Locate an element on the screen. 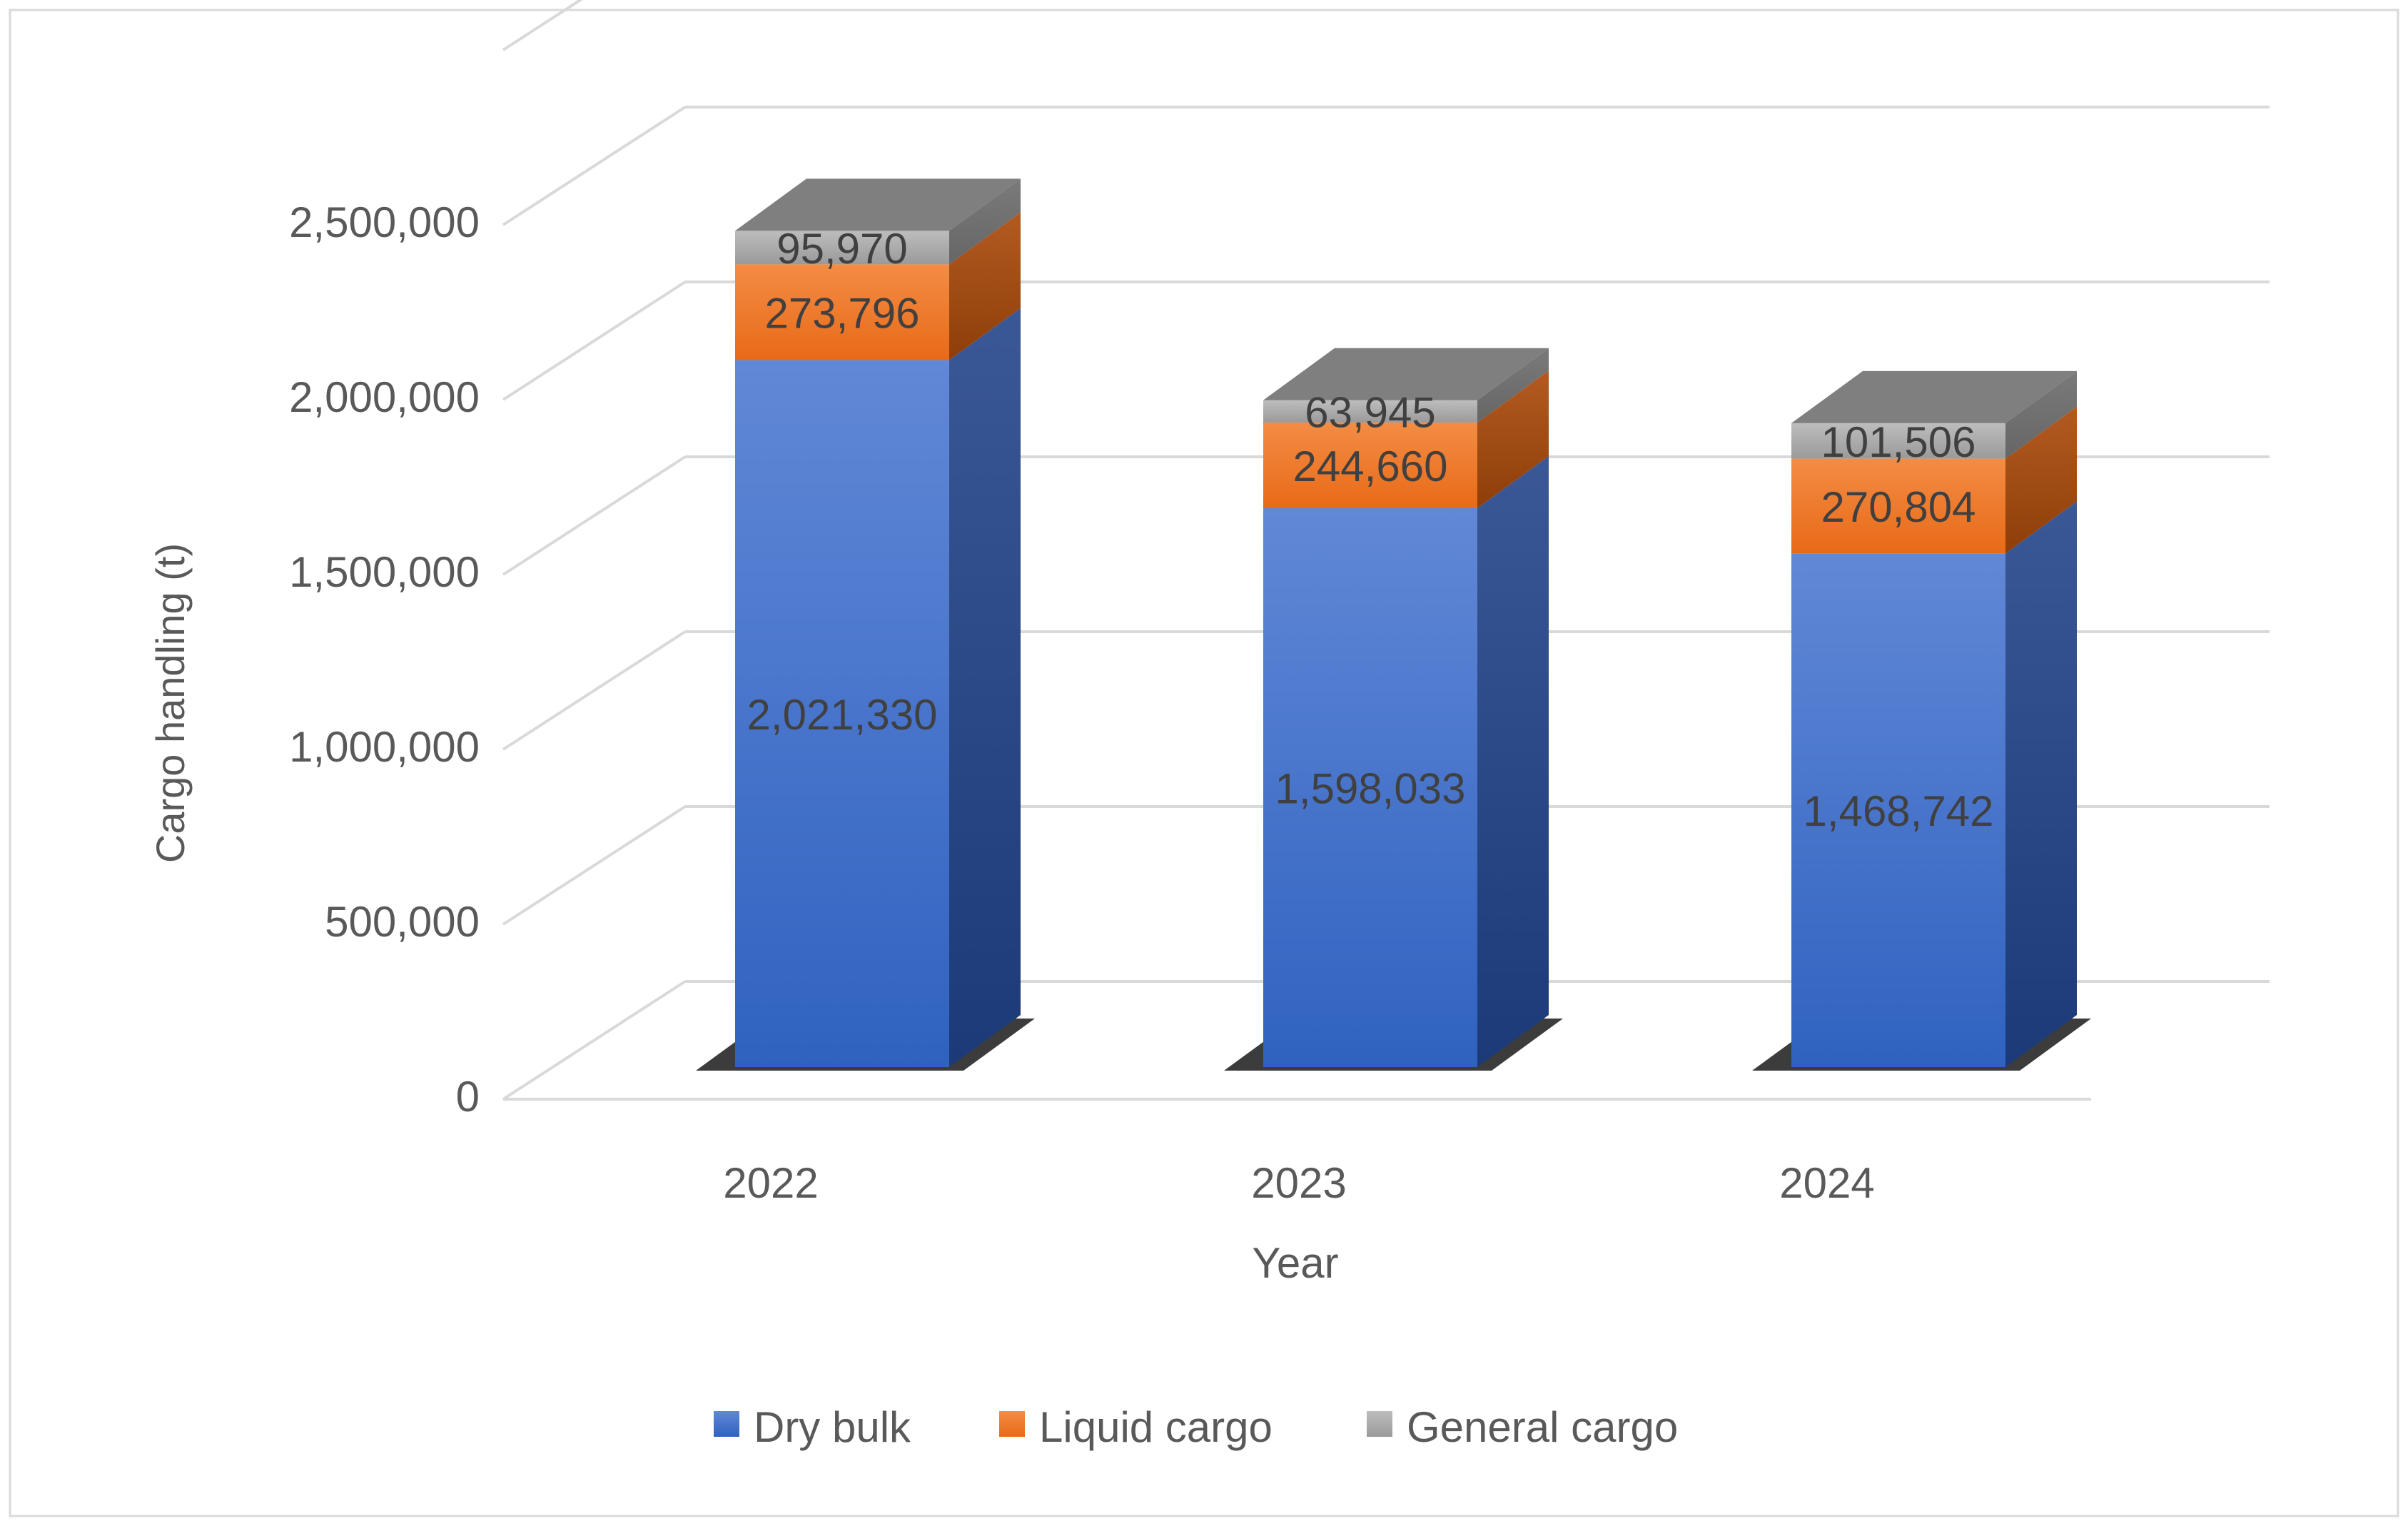 The height and width of the screenshot is (1531, 2408). data-label: 273,796 is located at coordinates (843, 313).